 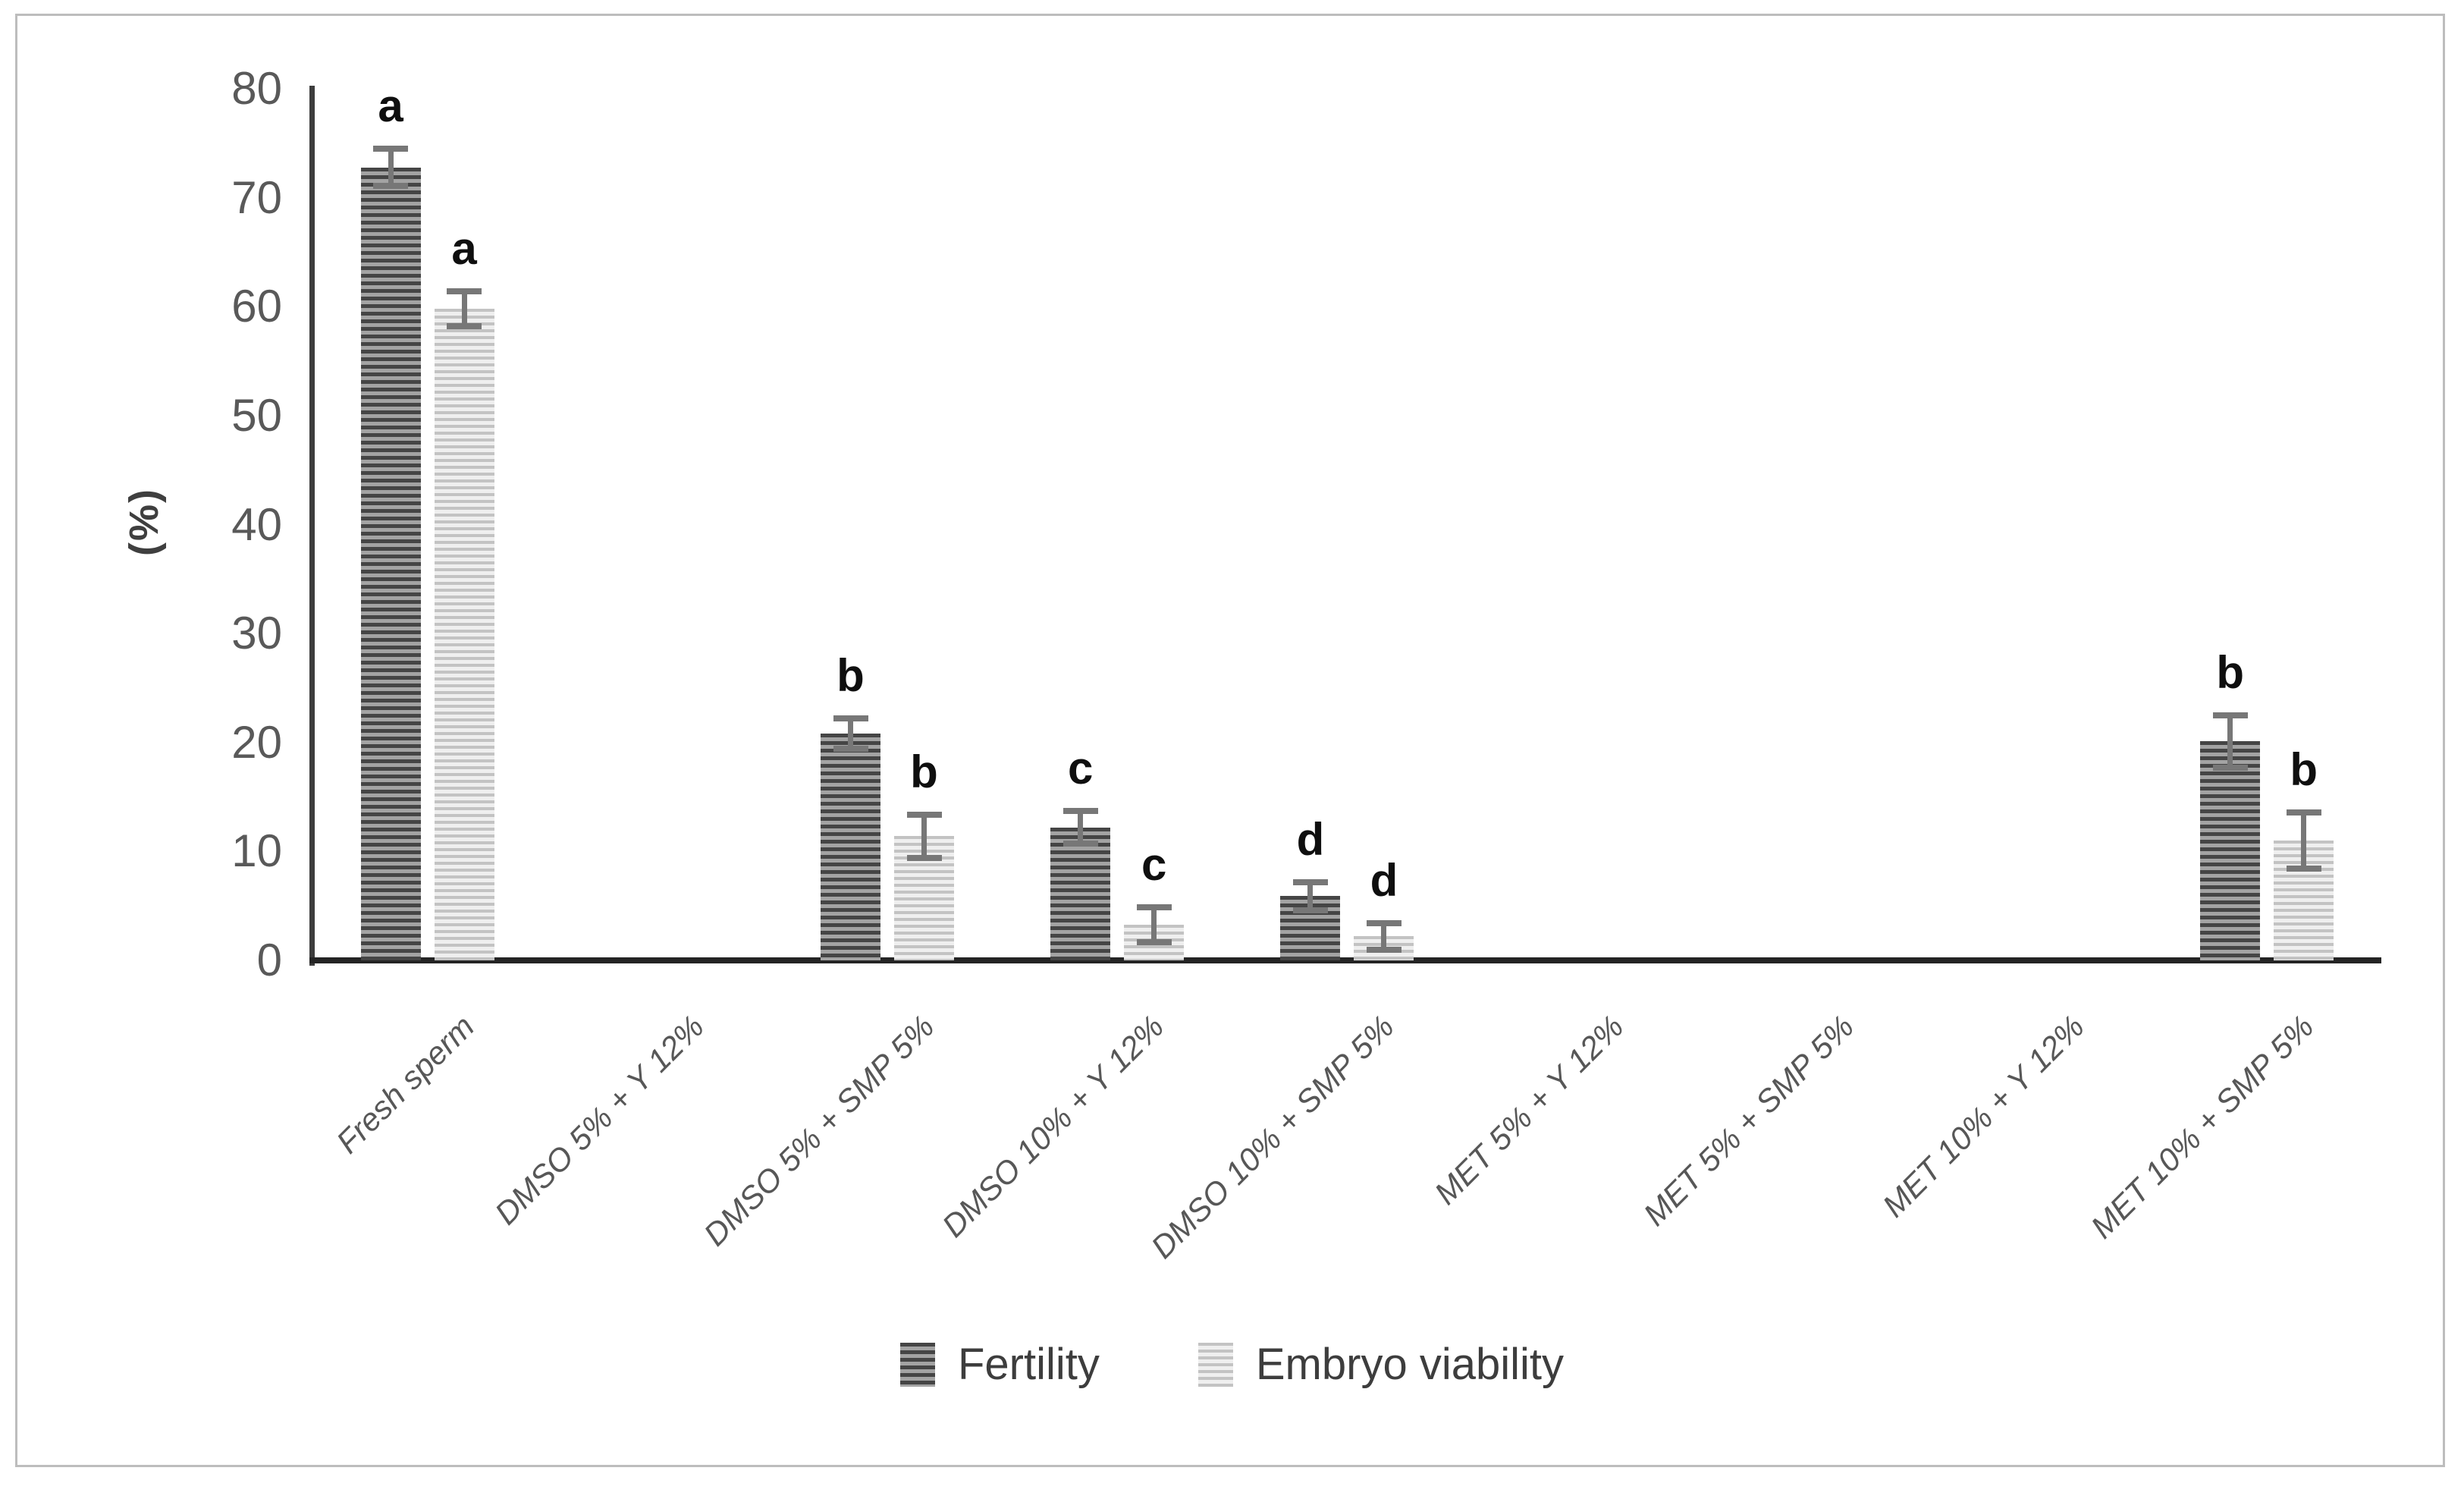 What do you see at coordinates (917, 1365) in the screenshot?
I see `legend-swatch-fertility` at bounding box center [917, 1365].